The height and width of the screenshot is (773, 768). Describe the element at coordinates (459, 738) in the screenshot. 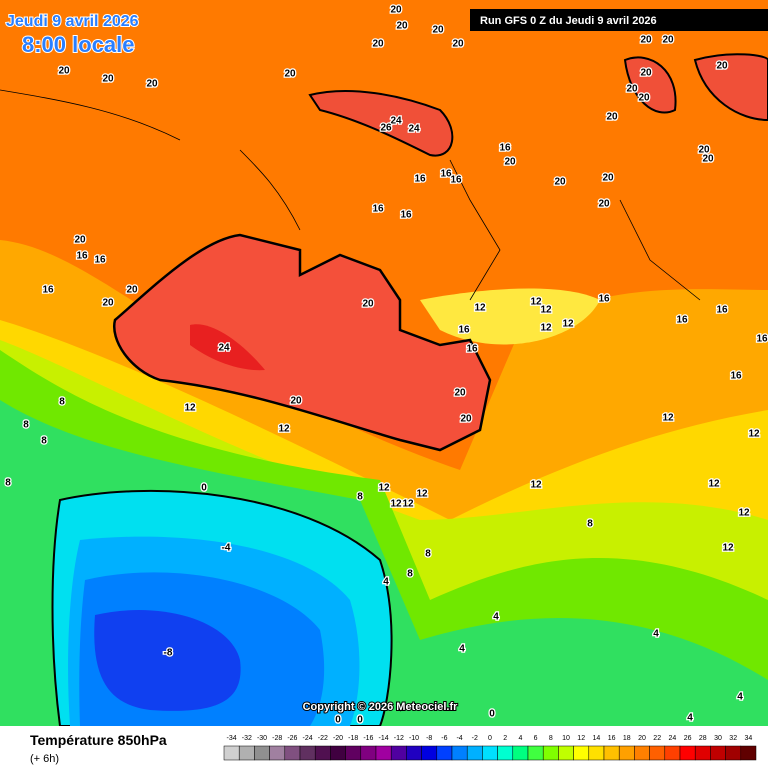

I see `scale-tick-label: -4` at that location.